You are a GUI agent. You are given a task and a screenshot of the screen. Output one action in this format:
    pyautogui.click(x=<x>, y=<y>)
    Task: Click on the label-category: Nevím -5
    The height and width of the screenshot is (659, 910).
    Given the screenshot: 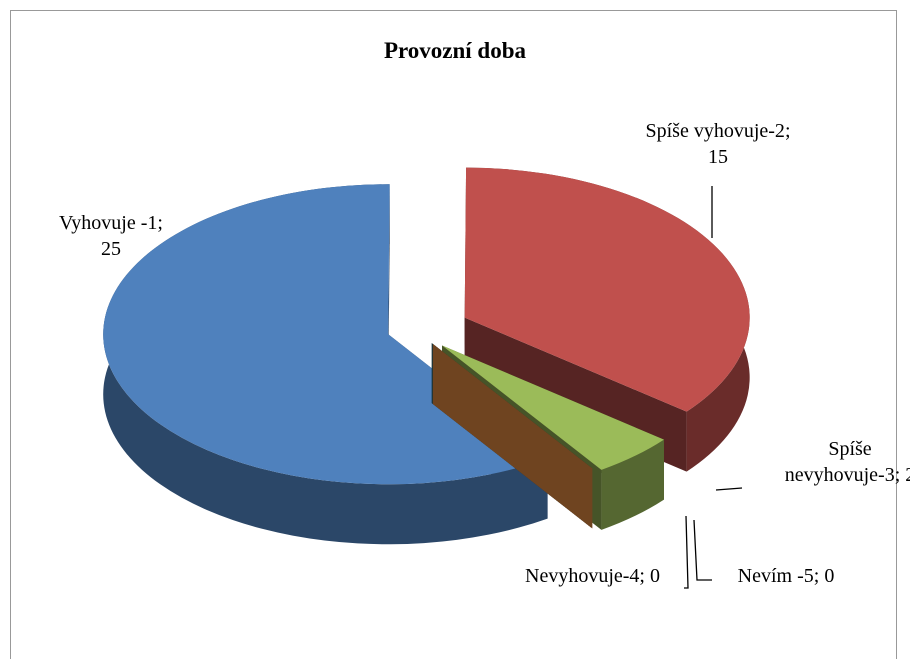 What is the action you would take?
    pyautogui.click(x=775, y=576)
    